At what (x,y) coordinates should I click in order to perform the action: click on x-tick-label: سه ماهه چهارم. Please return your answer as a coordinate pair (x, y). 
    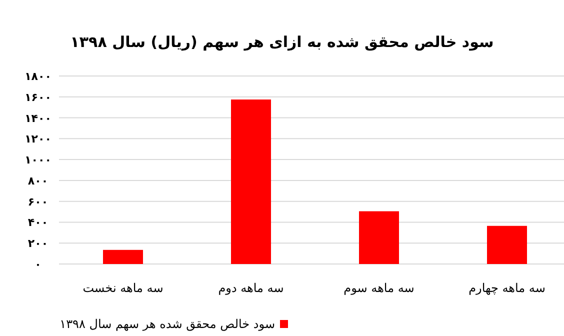
    Looking at the image, I should click on (507, 288).